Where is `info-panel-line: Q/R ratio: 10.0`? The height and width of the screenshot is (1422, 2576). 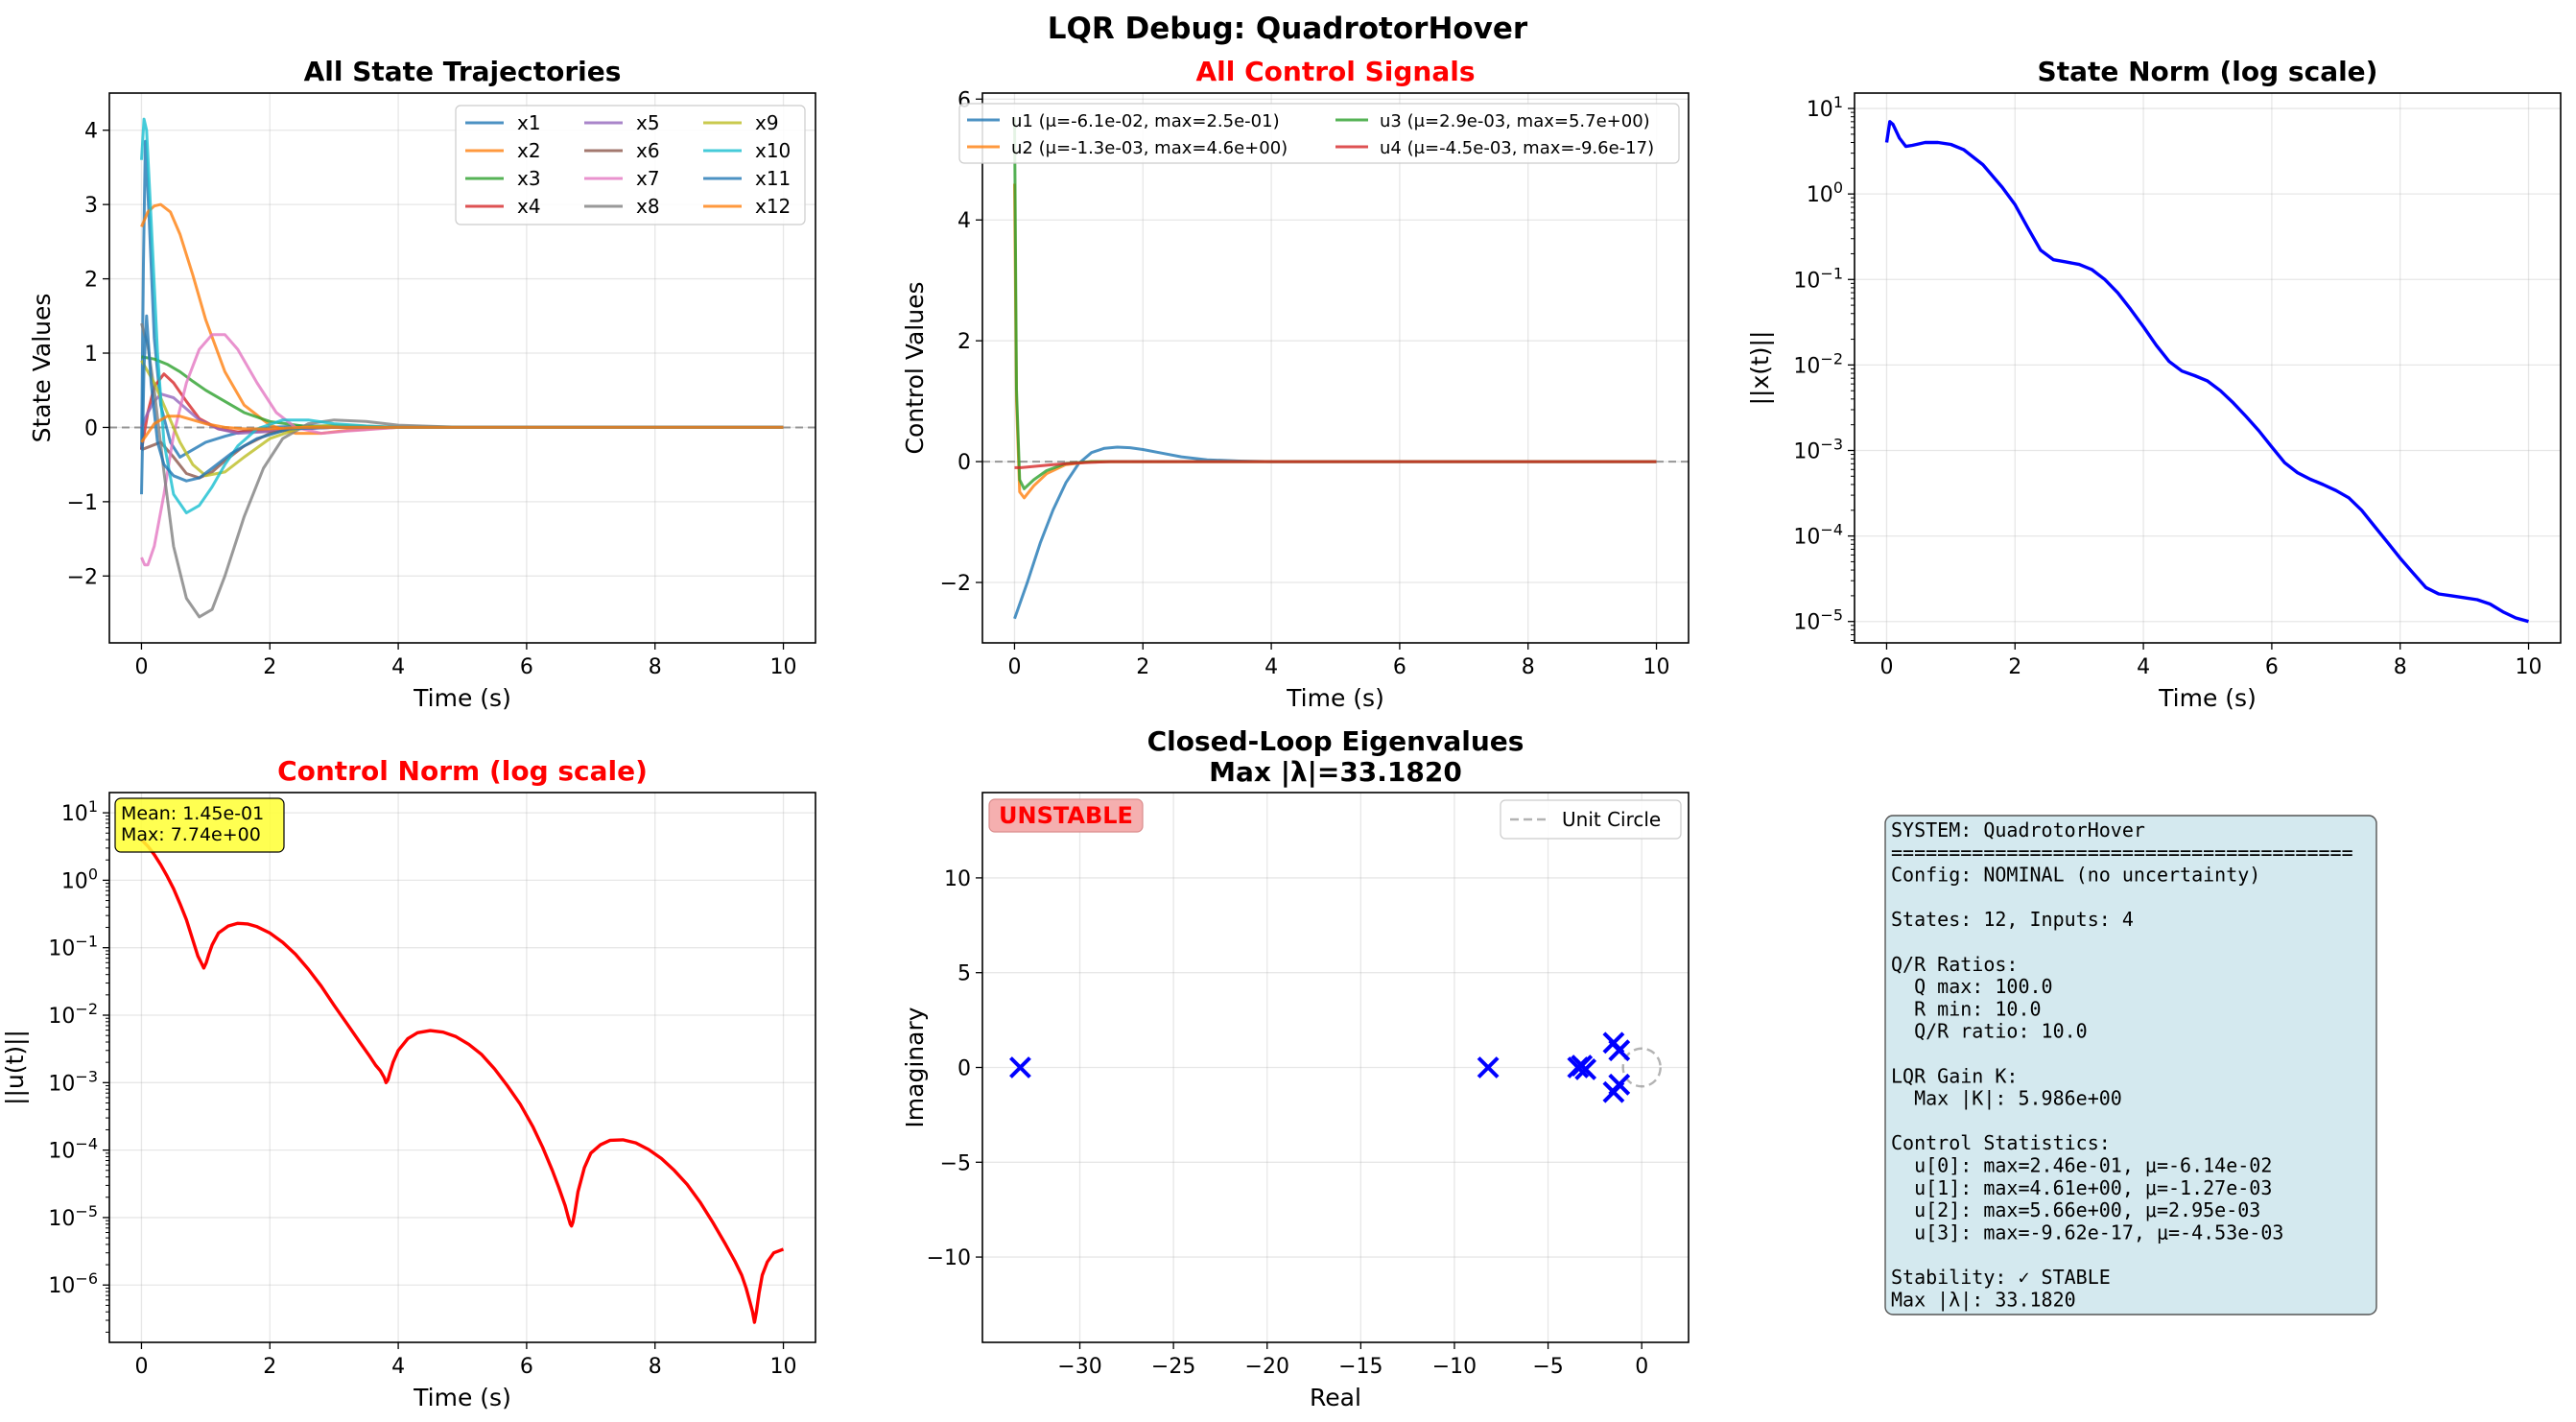 info-panel-line: Q/R ratio: 10.0 is located at coordinates (1989, 1031).